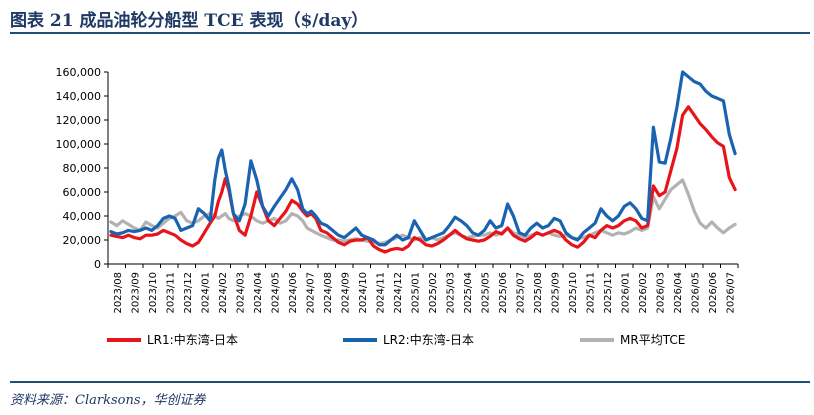  What do you see at coordinates (79, 120) in the screenshot?
I see `y-tick-label: 120,000` at bounding box center [79, 120].